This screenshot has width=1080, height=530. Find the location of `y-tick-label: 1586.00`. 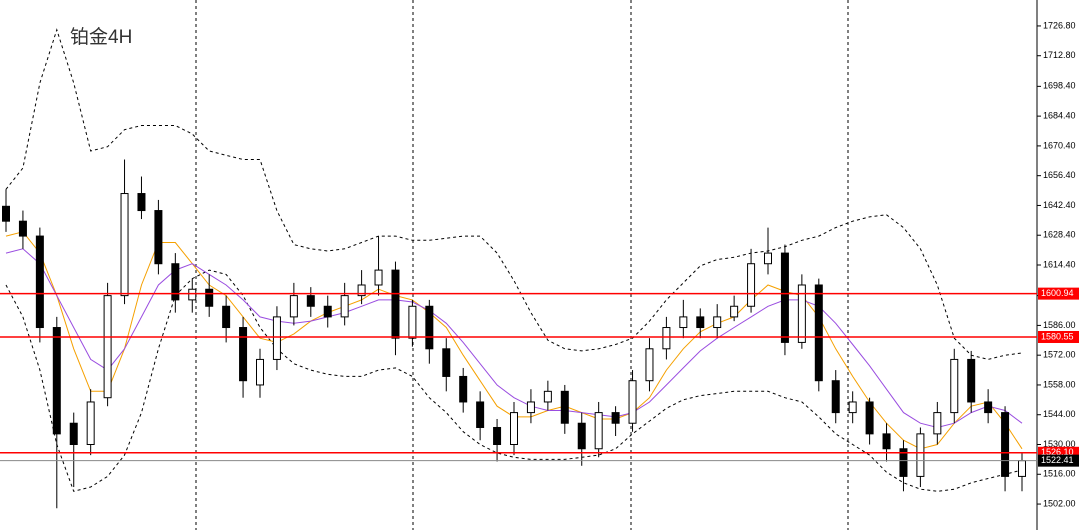

y-tick-label: 1586.00 is located at coordinates (1059, 325).